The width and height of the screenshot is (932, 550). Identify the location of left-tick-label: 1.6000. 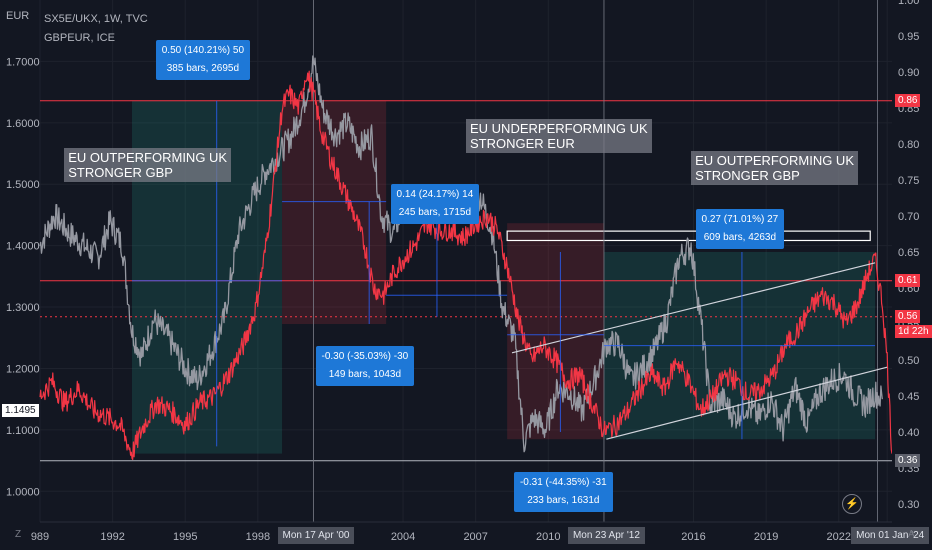
(23, 124).